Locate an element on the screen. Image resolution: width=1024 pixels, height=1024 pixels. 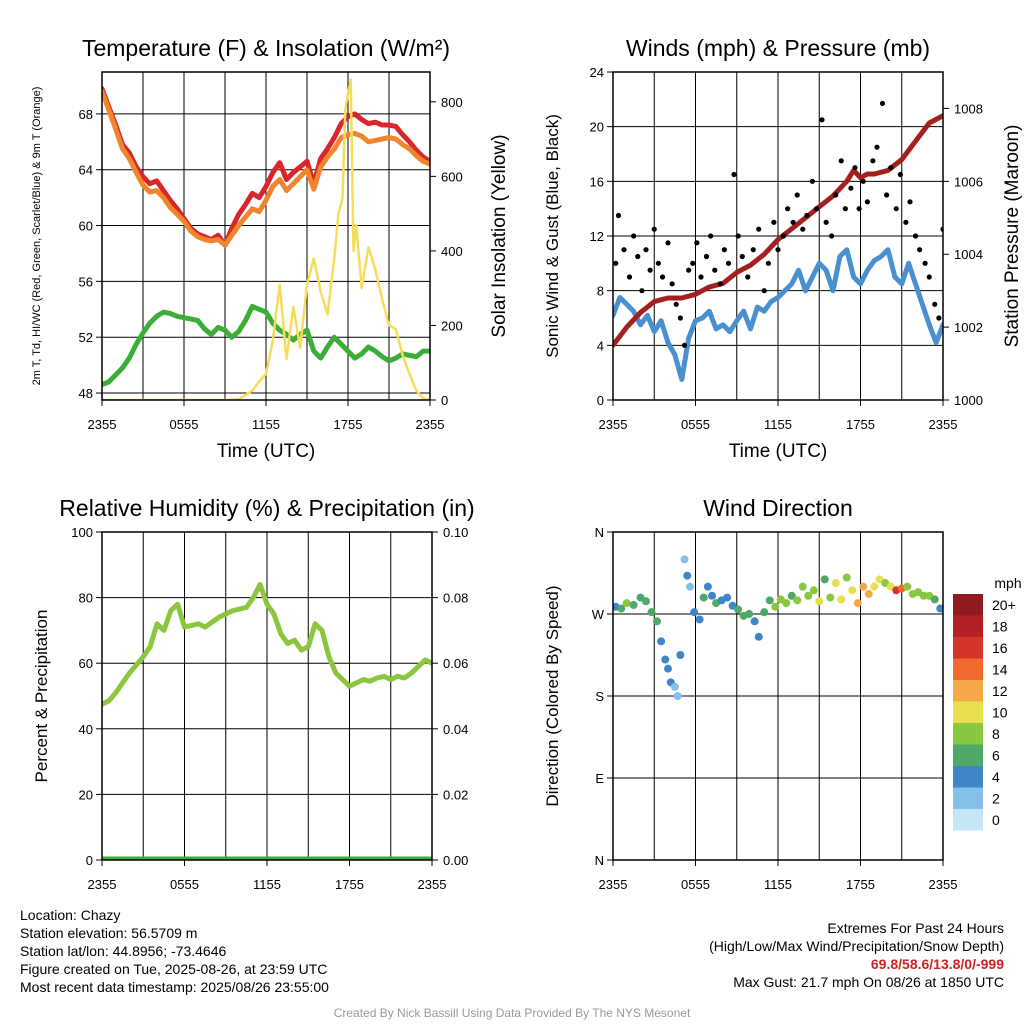
y2-tick-label: 0.02 is located at coordinates (455, 794).